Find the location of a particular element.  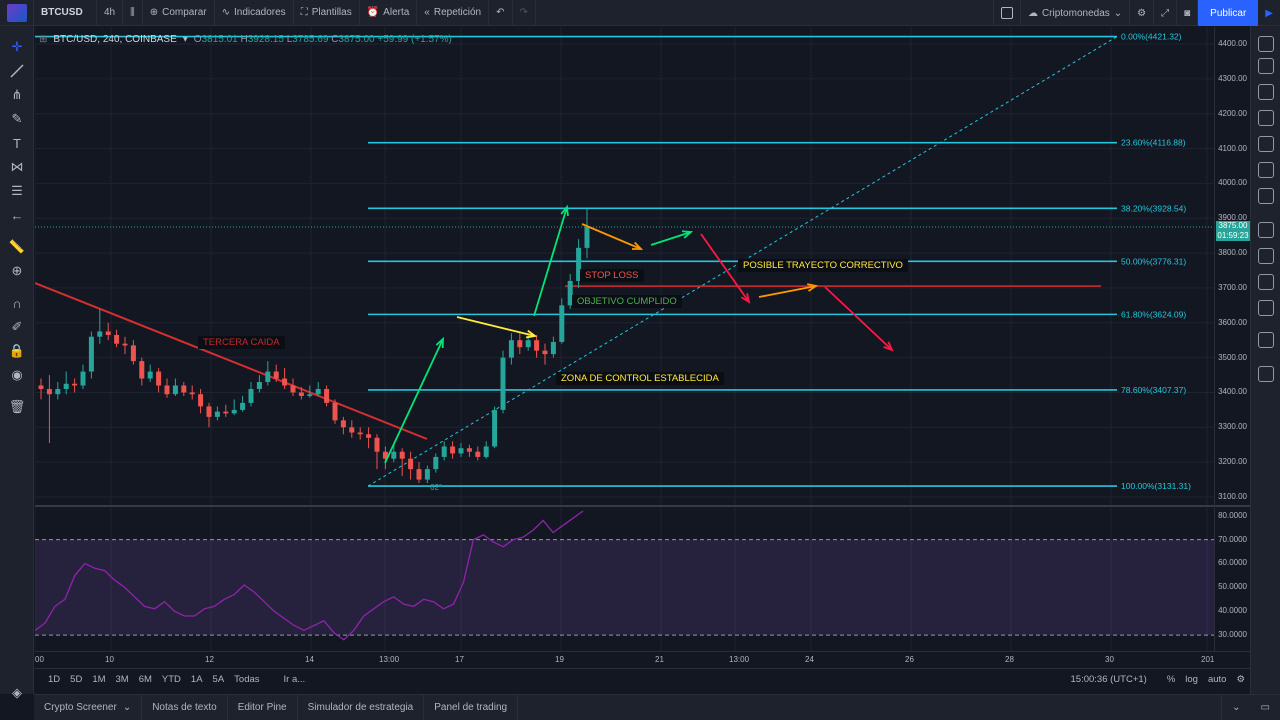

text-tool-icon: T is located at coordinates (17, 143).